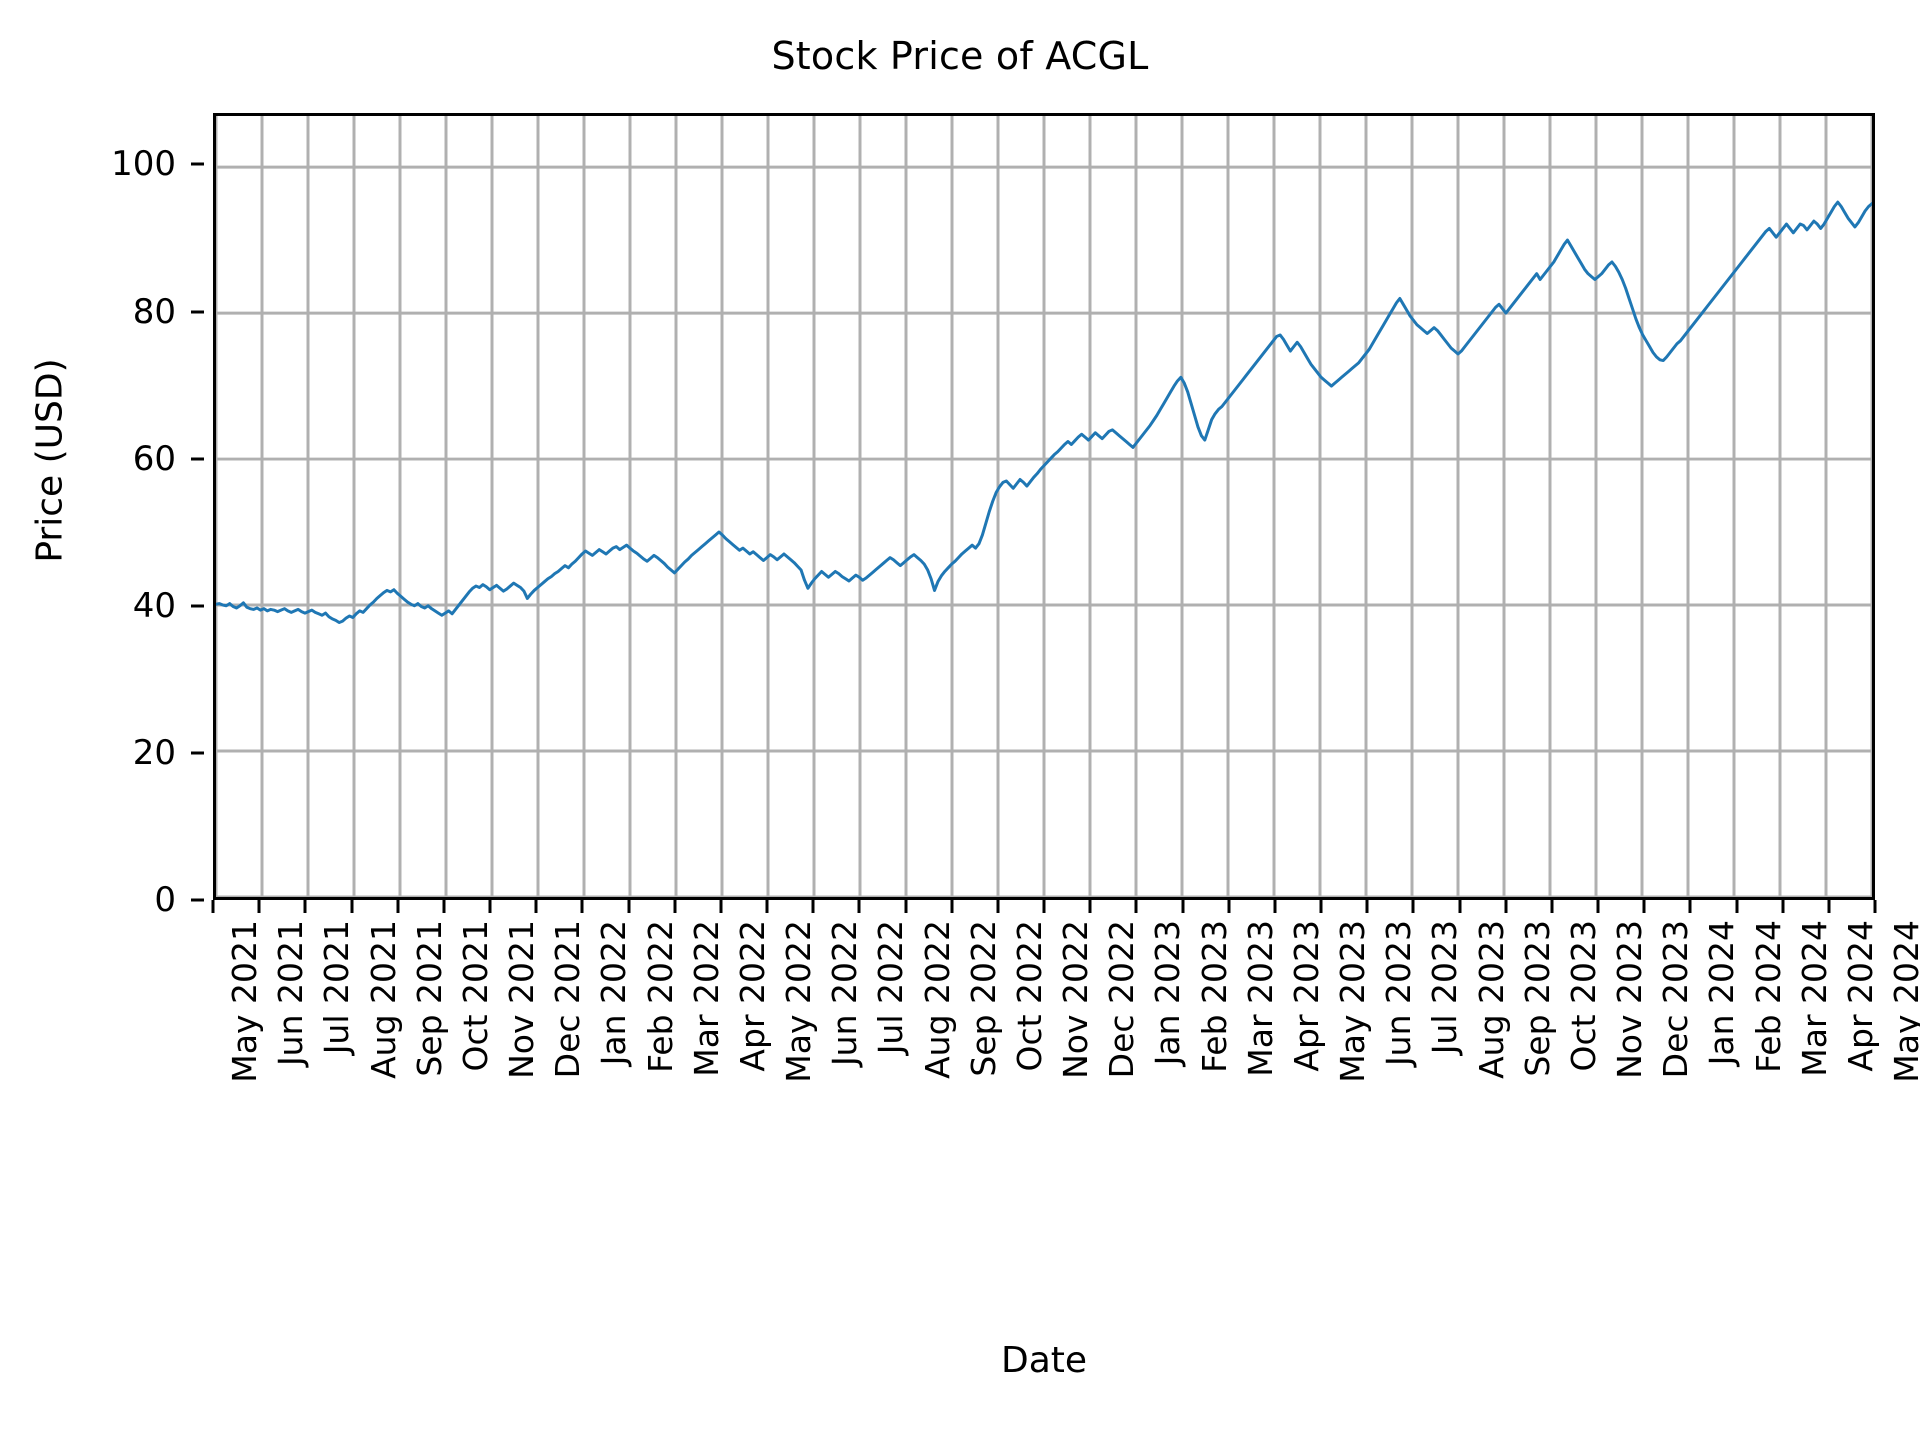 The image size is (1920, 1440). I want to click on y-tick-label: 0, so click(165, 900).